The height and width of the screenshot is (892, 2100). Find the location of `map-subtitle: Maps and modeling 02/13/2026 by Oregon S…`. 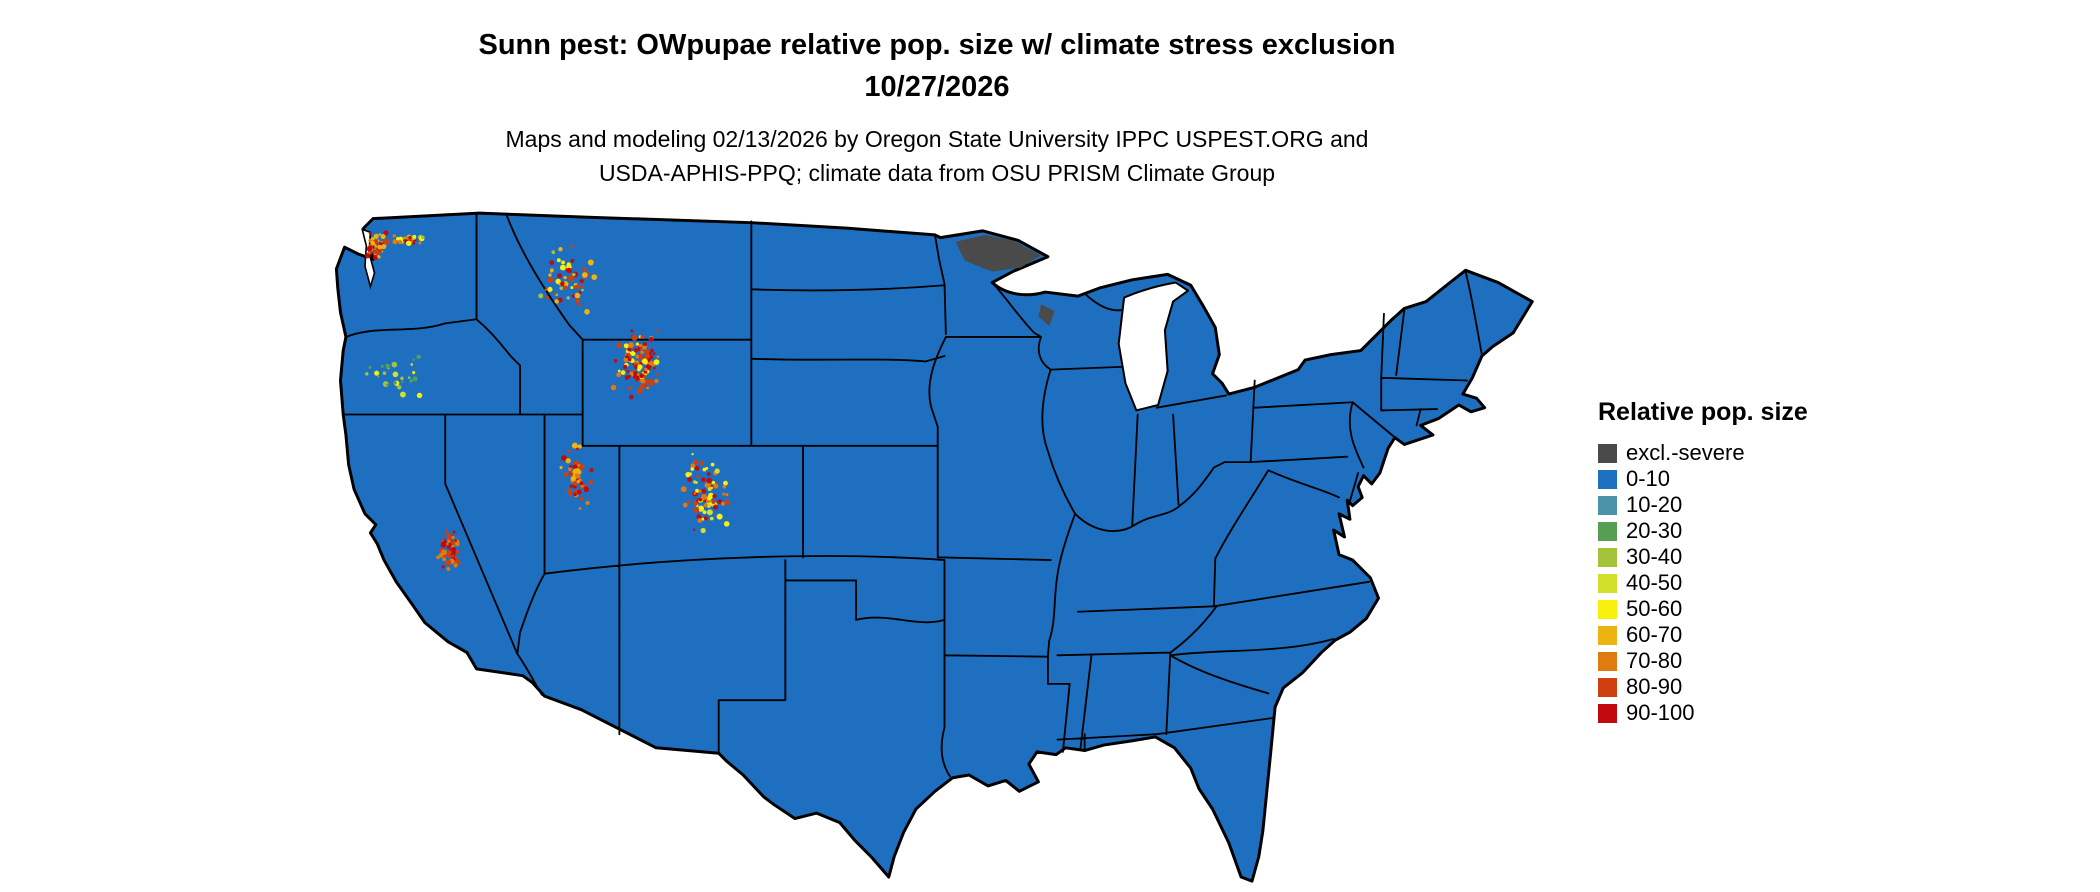

map-subtitle: Maps and modeling 02/13/2026 by Oregon S… is located at coordinates (937, 156).